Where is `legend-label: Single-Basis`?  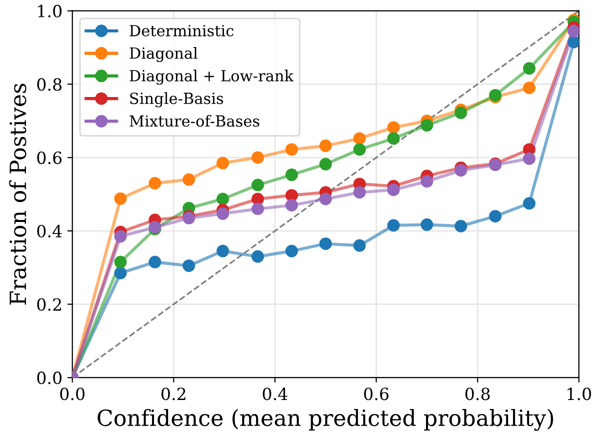
legend-label: Single-Basis is located at coordinates (177, 100).